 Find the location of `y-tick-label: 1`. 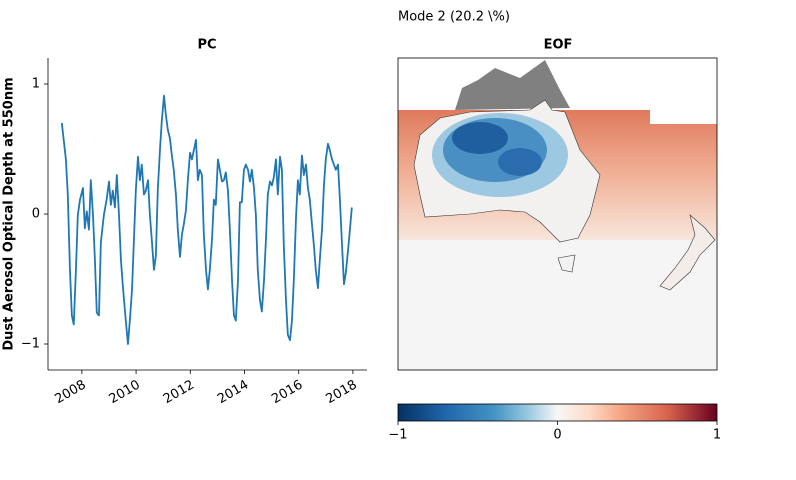

y-tick-label: 1 is located at coordinates (36, 84).